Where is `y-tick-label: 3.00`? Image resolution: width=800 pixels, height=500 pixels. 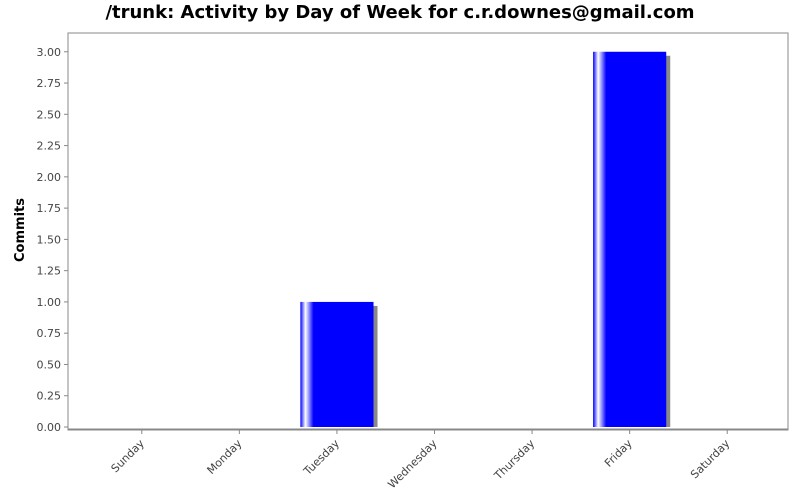 y-tick-label: 3.00 is located at coordinates (49, 52).